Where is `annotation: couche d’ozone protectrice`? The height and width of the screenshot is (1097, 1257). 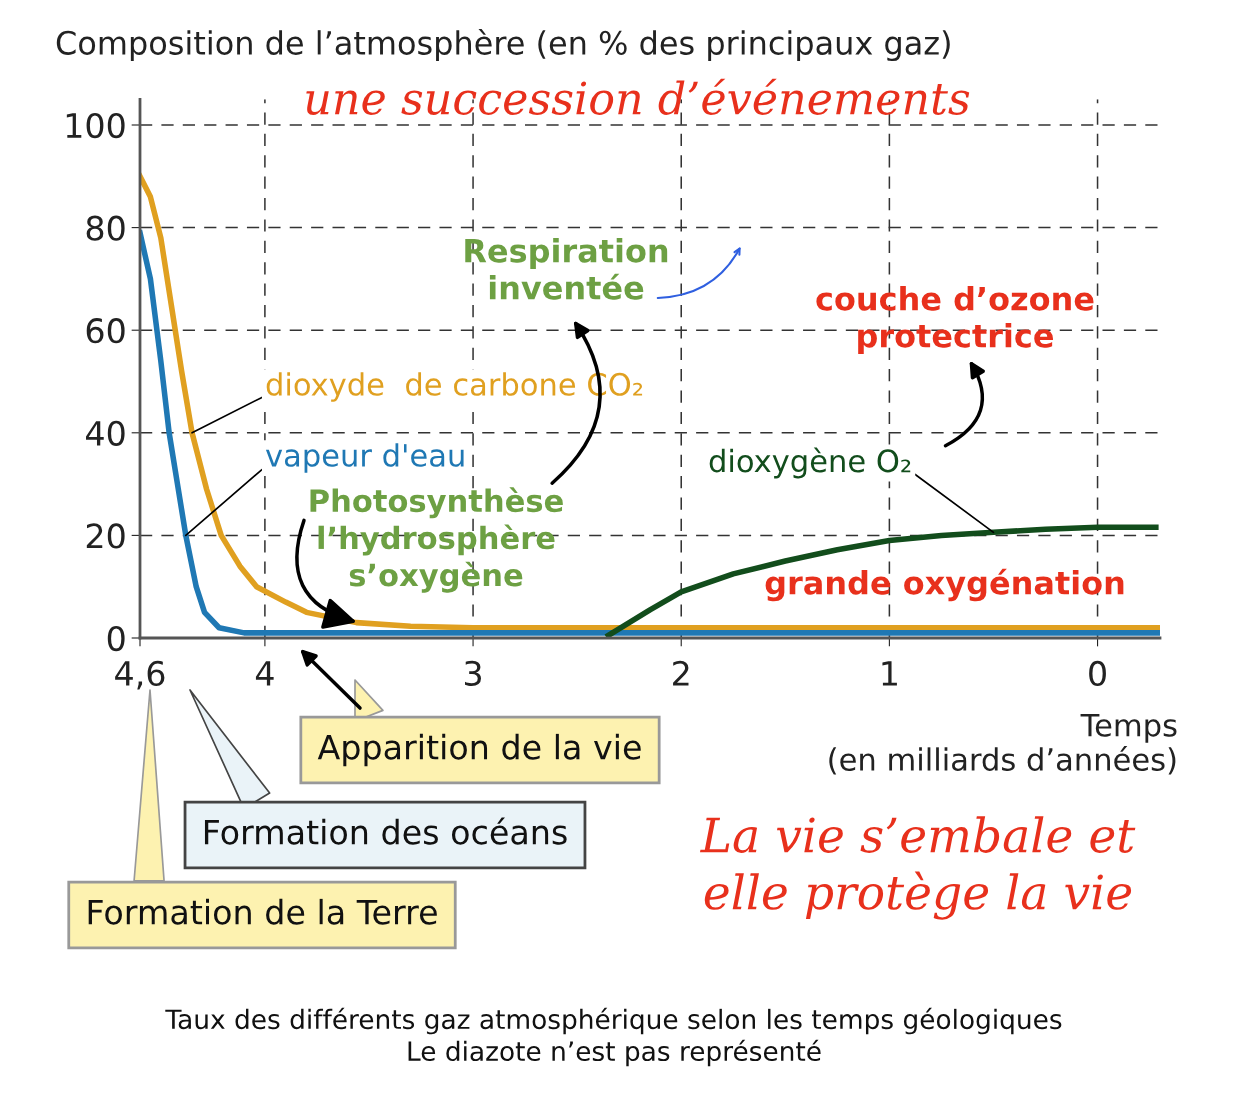
annotation: couche d’ozone protectrice is located at coordinates (955, 320).